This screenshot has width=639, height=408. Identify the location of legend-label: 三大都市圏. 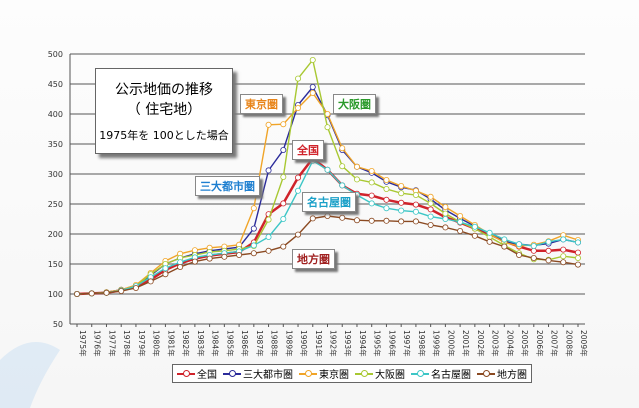
(268, 375).